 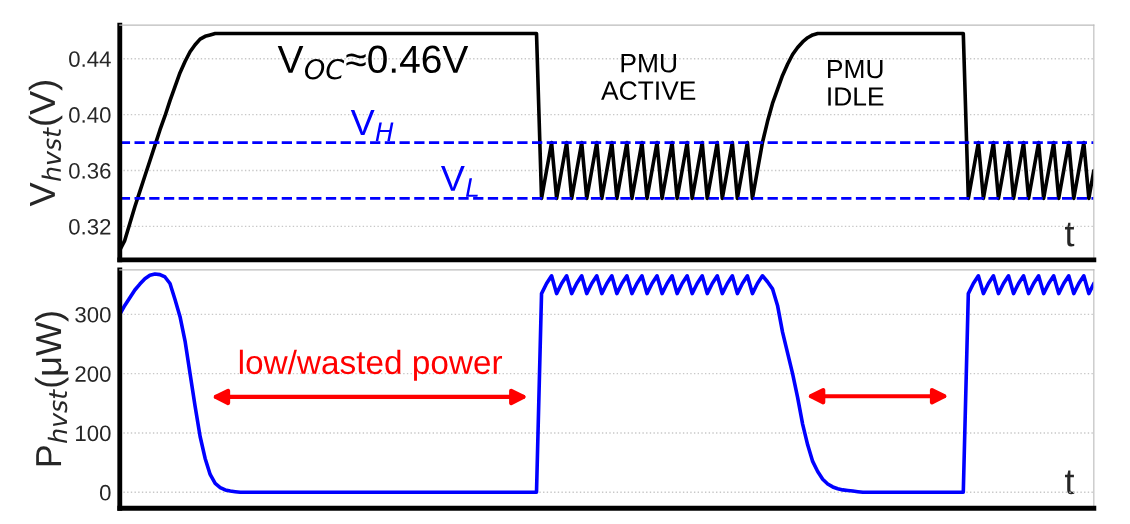 I want to click on y-axis-title: V$_{hvst}$(V), so click(x=45, y=144).